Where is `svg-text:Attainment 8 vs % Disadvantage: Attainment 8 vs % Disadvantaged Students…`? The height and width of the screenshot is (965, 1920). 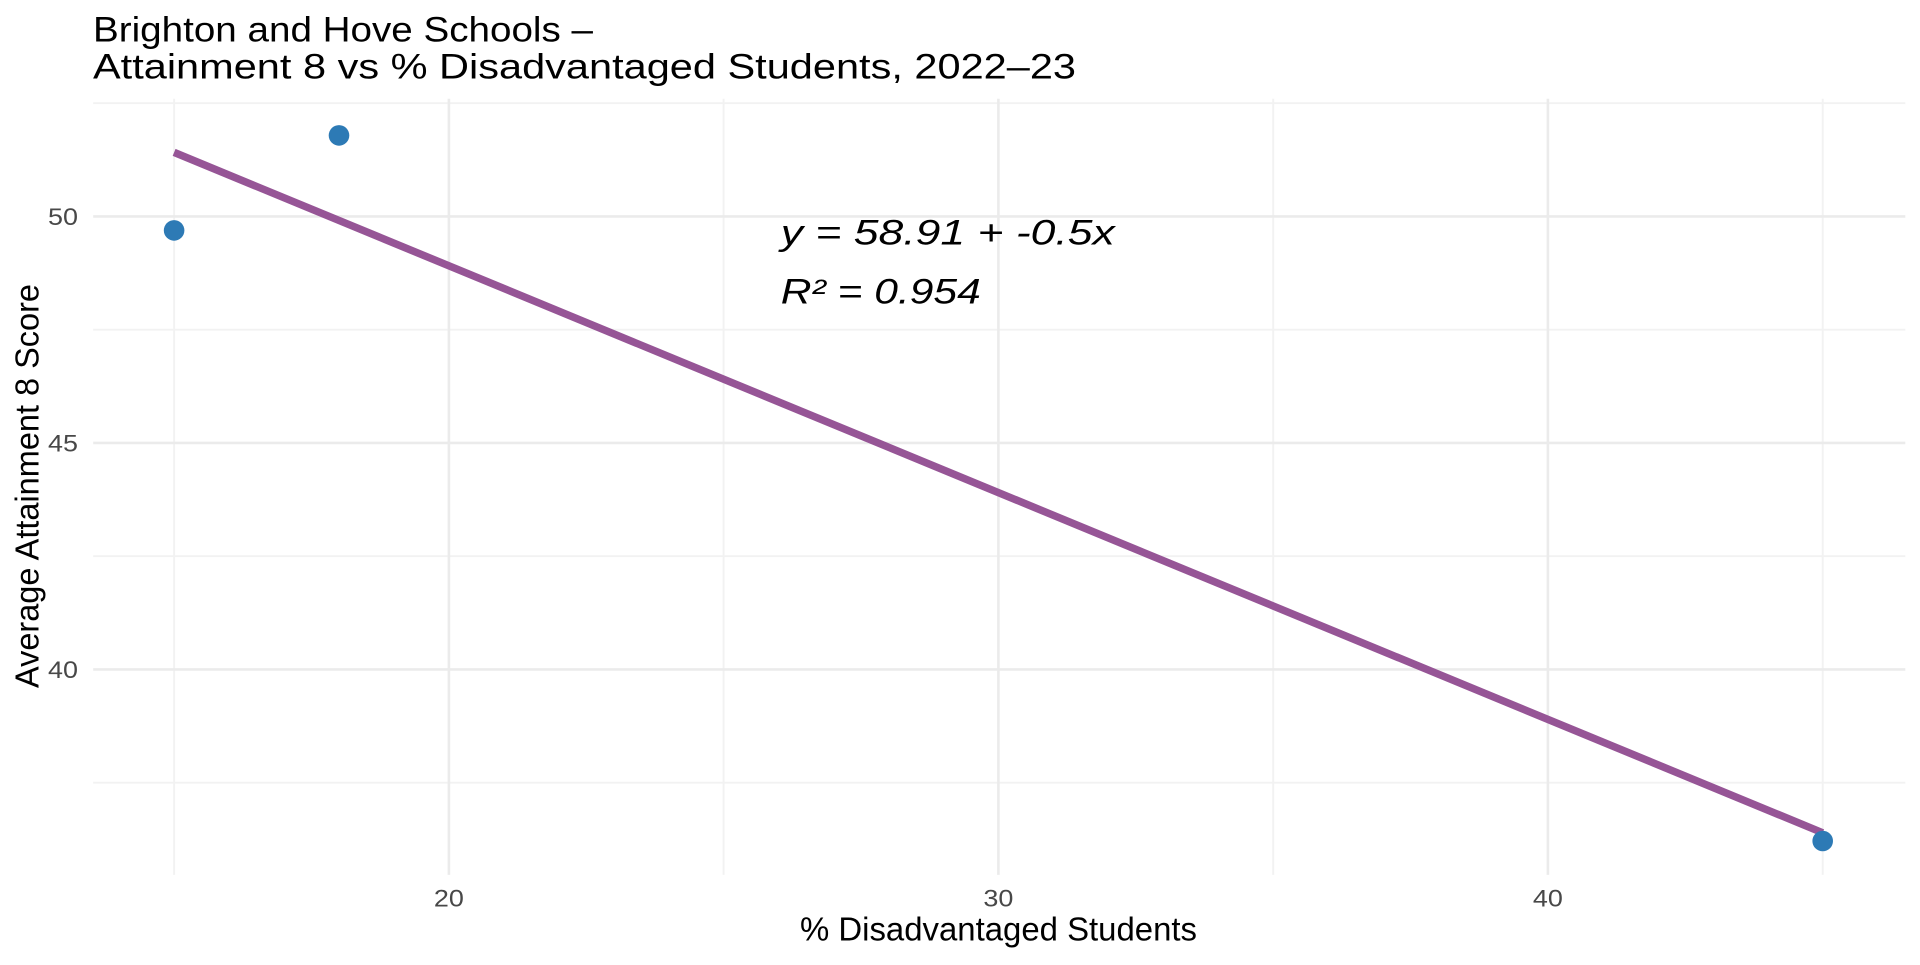
svg-text:Attainment 8 vs % Disadvantage: Attainment 8 vs % Disadvantaged Students… is located at coordinates (584, 67).